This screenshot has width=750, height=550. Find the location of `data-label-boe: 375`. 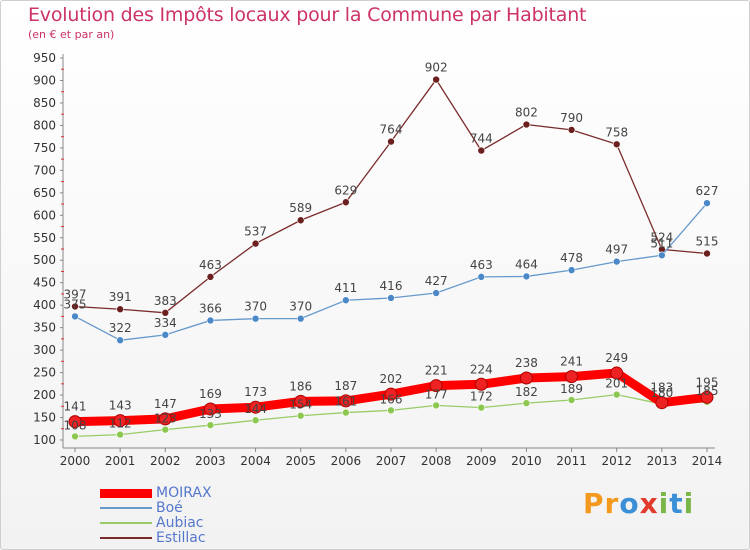

data-label-boe: 375 is located at coordinates (75, 304).